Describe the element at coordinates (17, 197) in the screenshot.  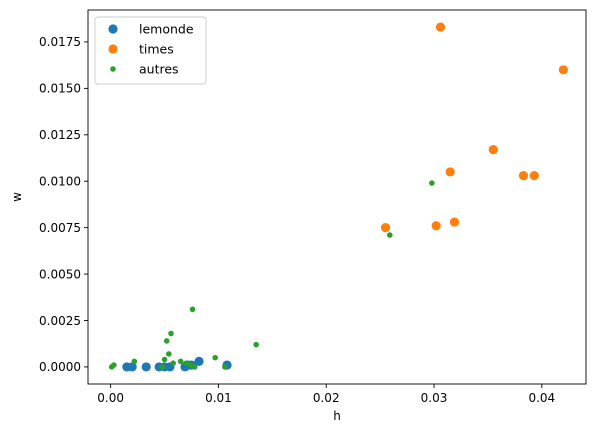
I see `y-axis-label: w` at that location.